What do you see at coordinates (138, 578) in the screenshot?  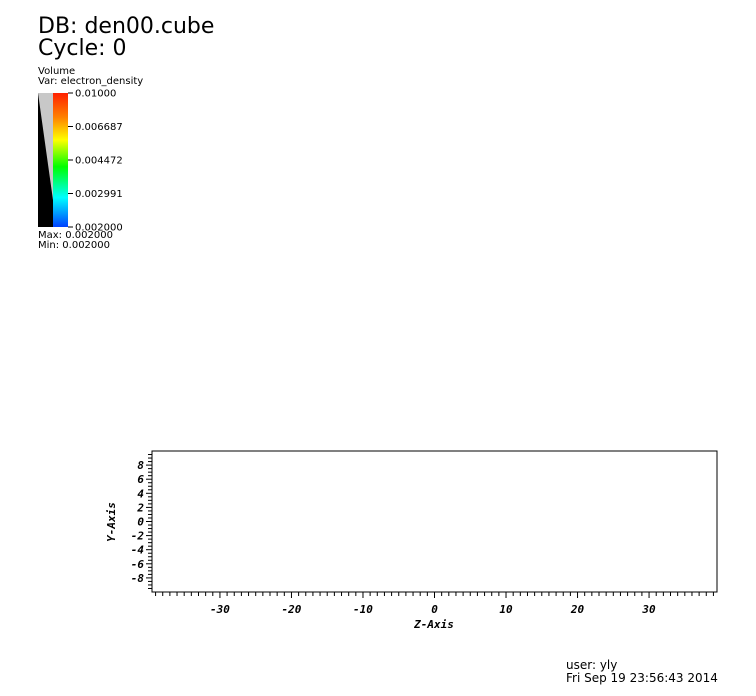 I see `y-tick-label: -8` at bounding box center [138, 578].